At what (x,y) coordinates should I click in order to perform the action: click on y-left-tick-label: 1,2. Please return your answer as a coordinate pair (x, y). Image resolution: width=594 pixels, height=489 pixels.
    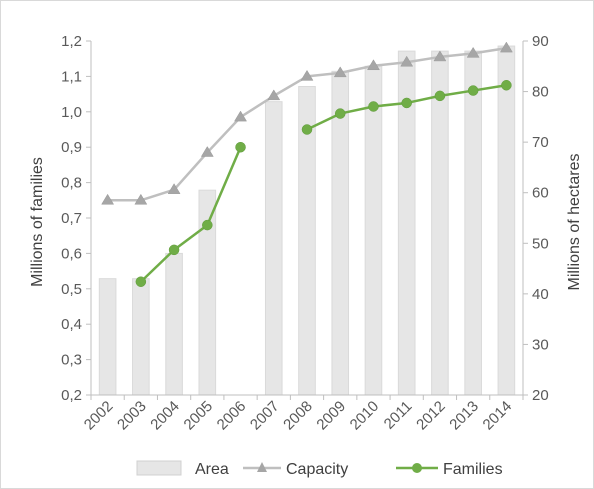
    Looking at the image, I should click on (71, 41).